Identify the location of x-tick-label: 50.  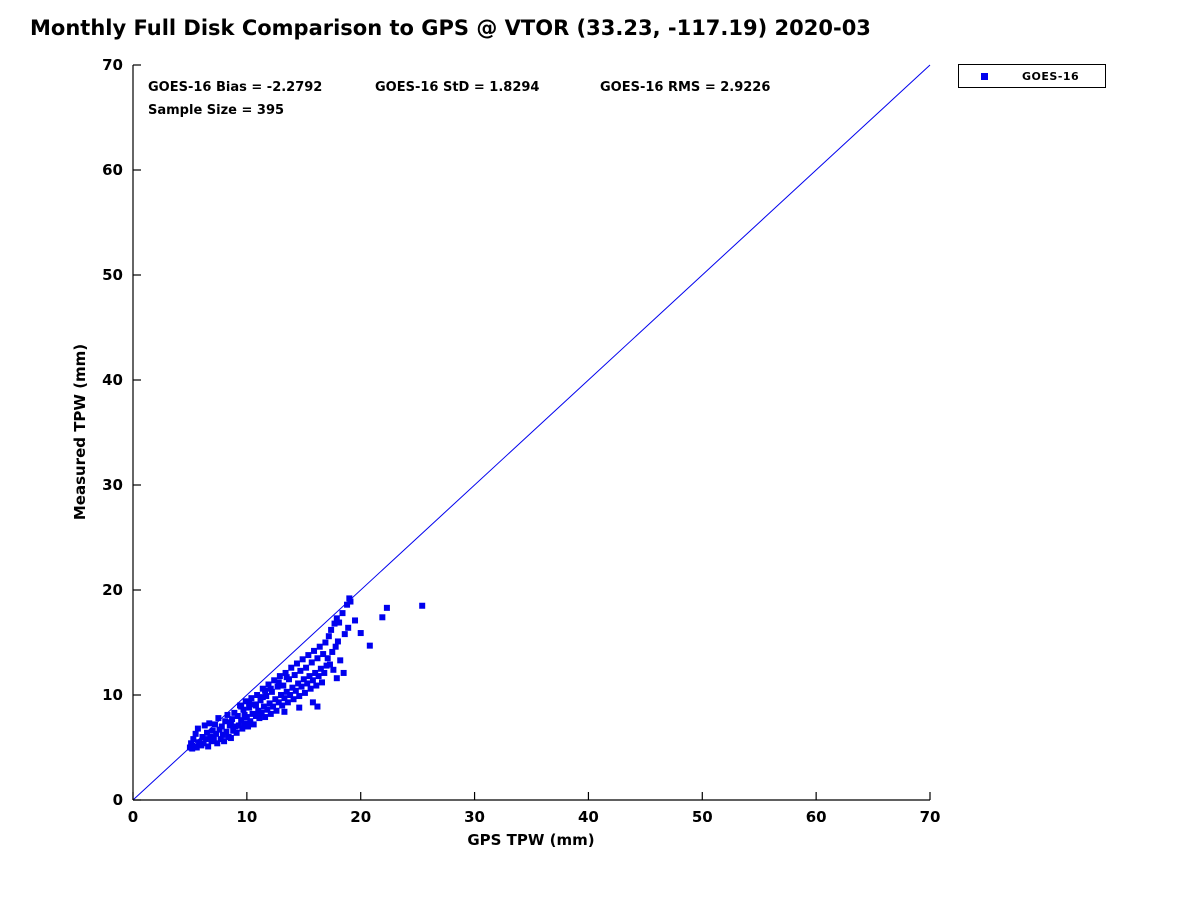
(702, 817).